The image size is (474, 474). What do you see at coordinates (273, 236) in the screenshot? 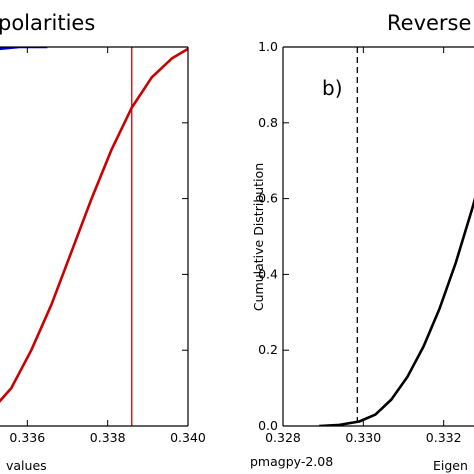
I see `y-tick-labels-b: 0.0 0.2 0.4 0.6 0.8 1.0` at bounding box center [273, 236].